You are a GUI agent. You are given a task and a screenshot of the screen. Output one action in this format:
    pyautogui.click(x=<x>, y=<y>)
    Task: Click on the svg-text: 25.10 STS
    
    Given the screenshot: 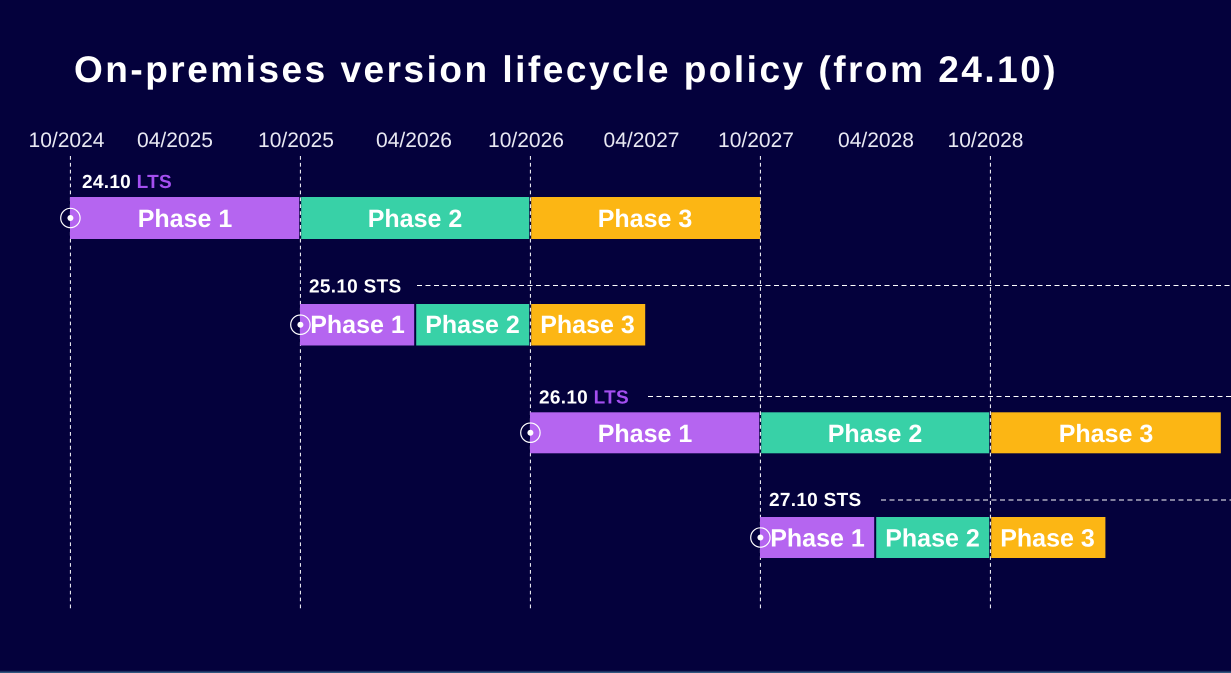 What is the action you would take?
    pyautogui.click(x=355, y=287)
    